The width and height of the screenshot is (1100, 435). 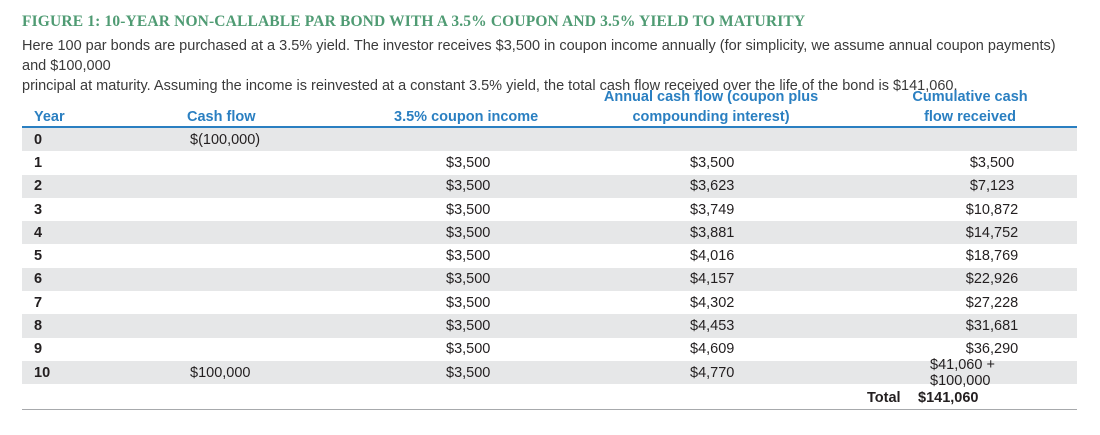 What do you see at coordinates (992, 326) in the screenshot?
I see `cell-cumulative: $31,681` at bounding box center [992, 326].